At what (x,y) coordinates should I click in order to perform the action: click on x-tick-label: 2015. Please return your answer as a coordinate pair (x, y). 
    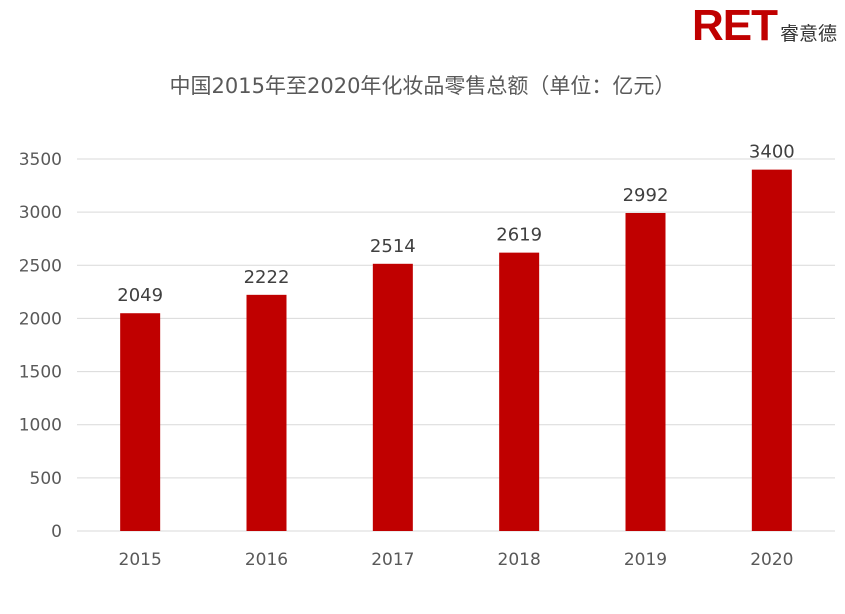
    Looking at the image, I should click on (140, 560).